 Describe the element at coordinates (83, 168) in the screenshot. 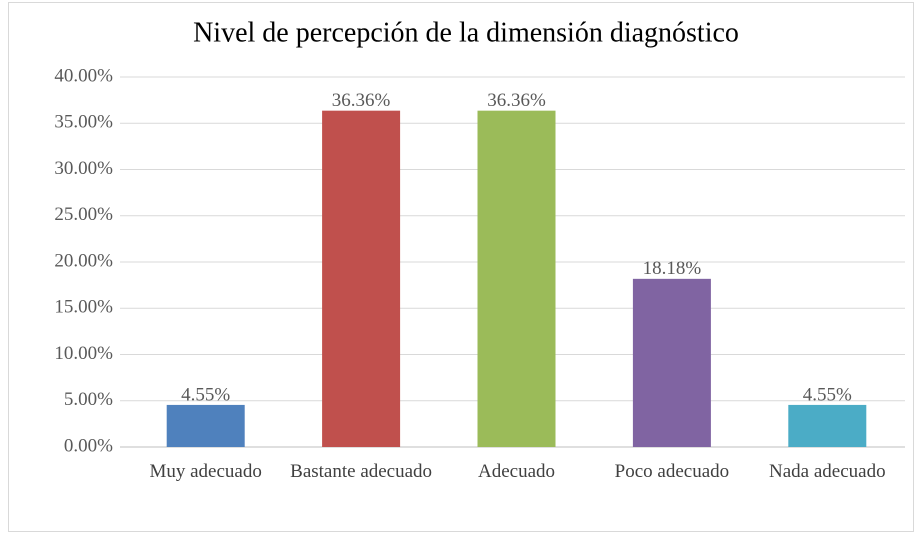

I see `y-tick-label: 30.00%` at that location.